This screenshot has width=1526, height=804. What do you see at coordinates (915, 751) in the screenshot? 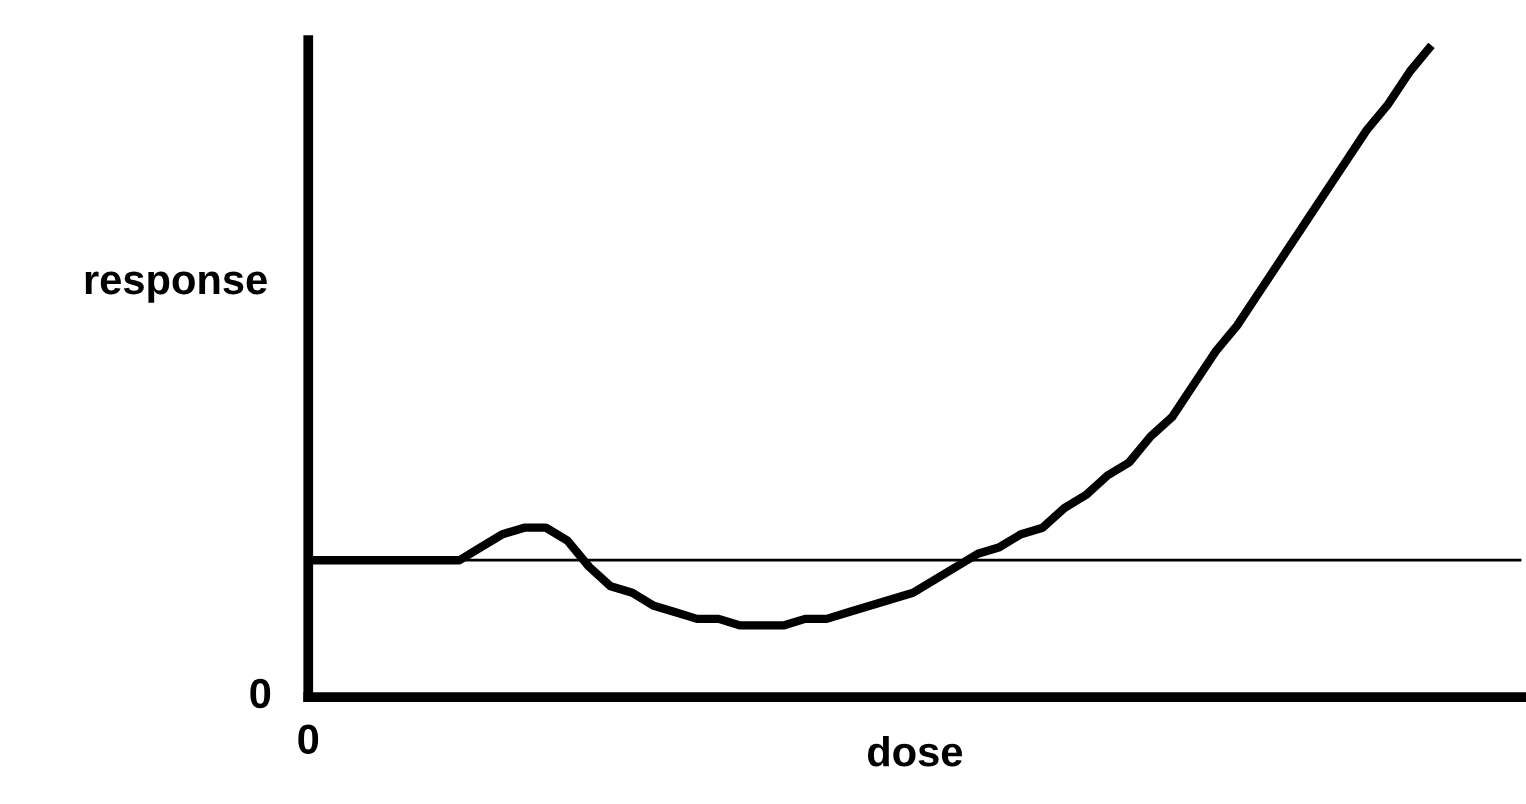
I see `x-axis-title: dose` at bounding box center [915, 751].